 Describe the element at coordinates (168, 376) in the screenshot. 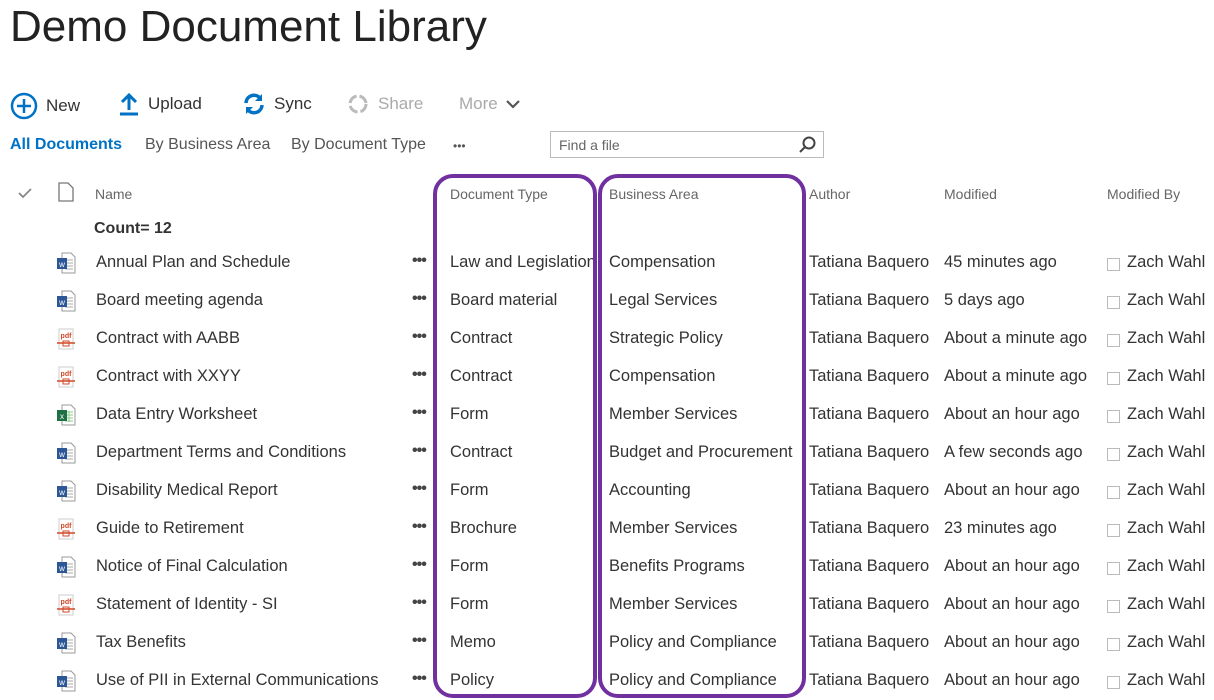

I see `document-name-link: Contract with XXYY` at that location.